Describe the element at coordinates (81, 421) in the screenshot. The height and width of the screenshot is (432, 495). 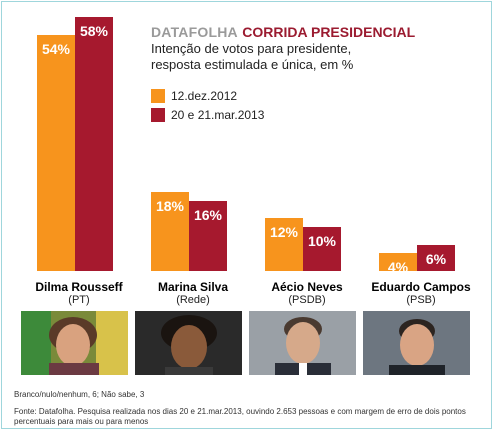
I see `source-line-2: percentuais para mais ou para menos` at that location.